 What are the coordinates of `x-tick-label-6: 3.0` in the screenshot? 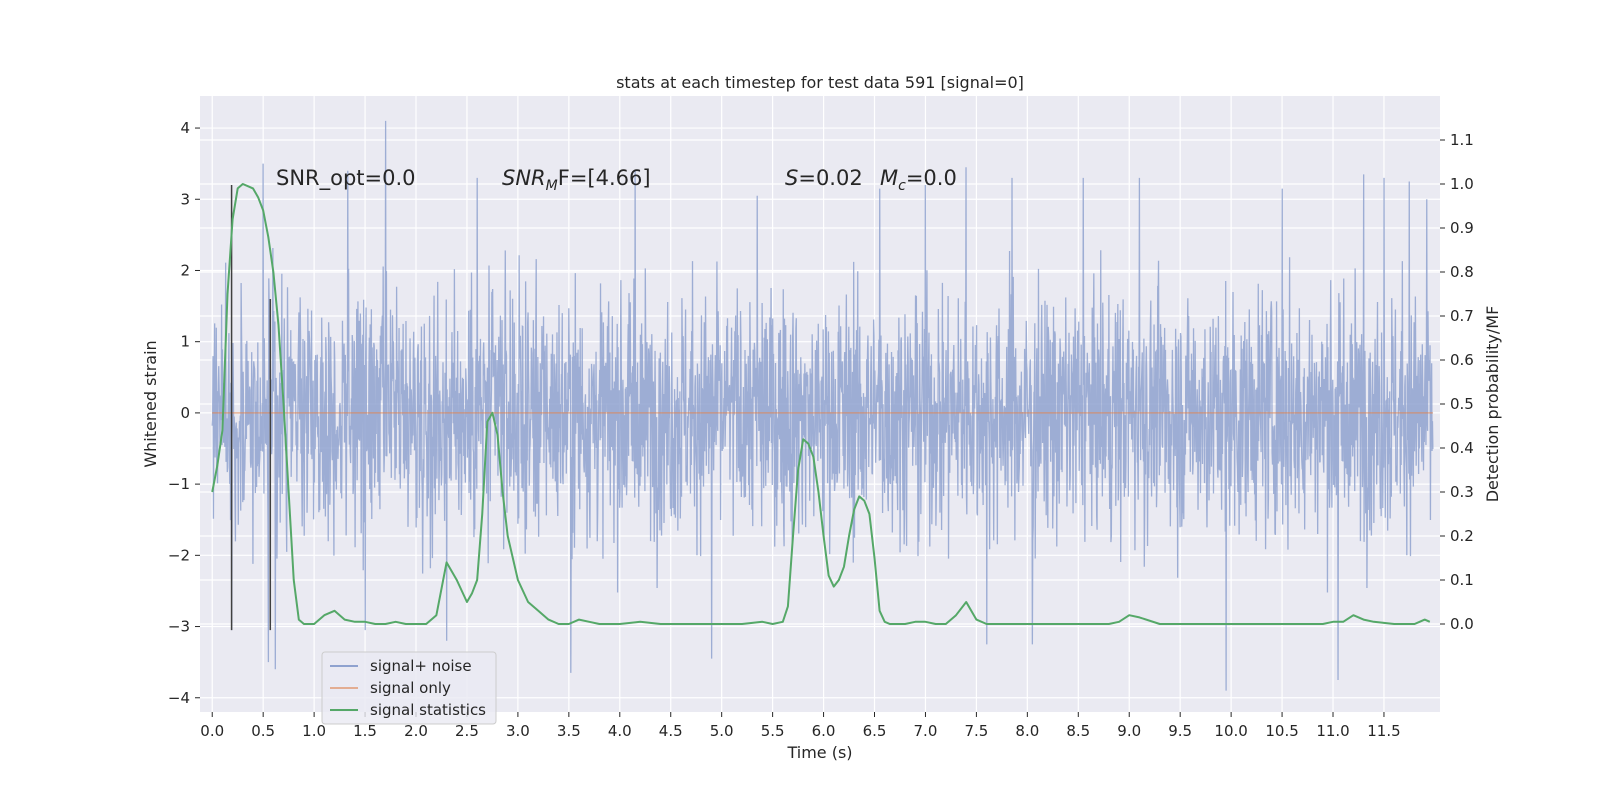 It's located at (518, 731).